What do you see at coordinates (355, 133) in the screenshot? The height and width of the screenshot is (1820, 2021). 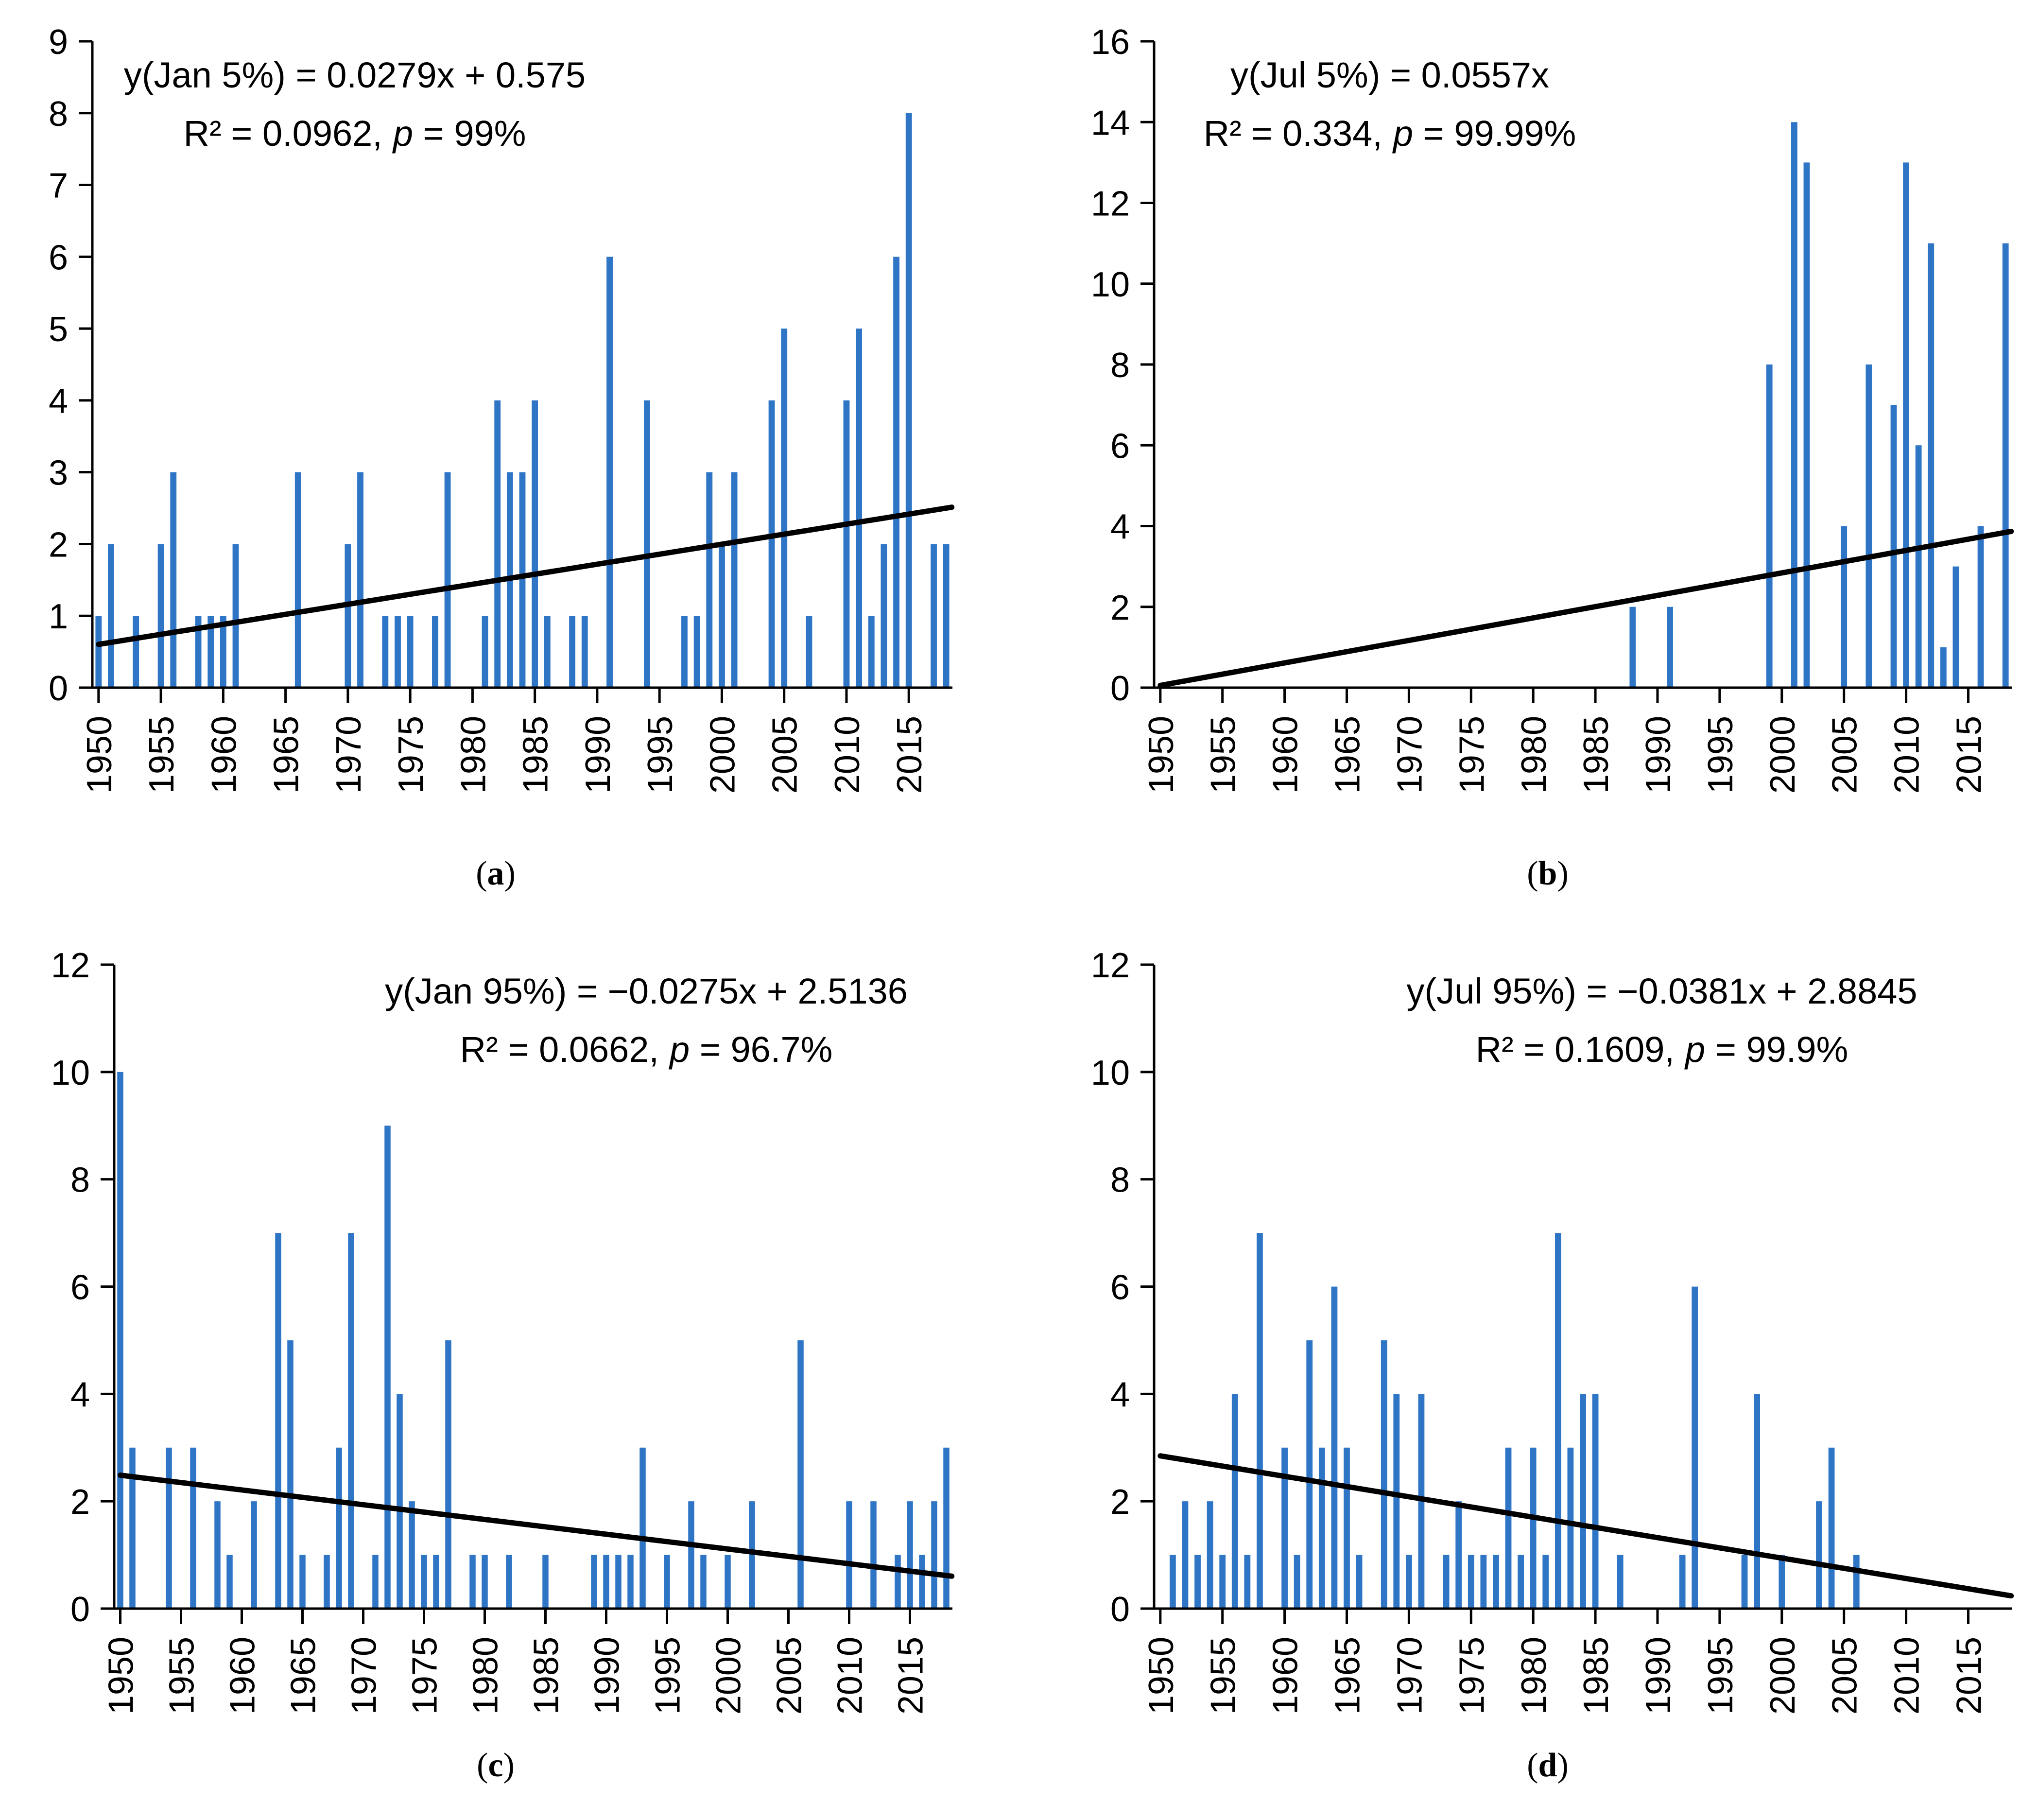 I see `regression-stats: R² = 0.0962, p = 99%` at bounding box center [355, 133].